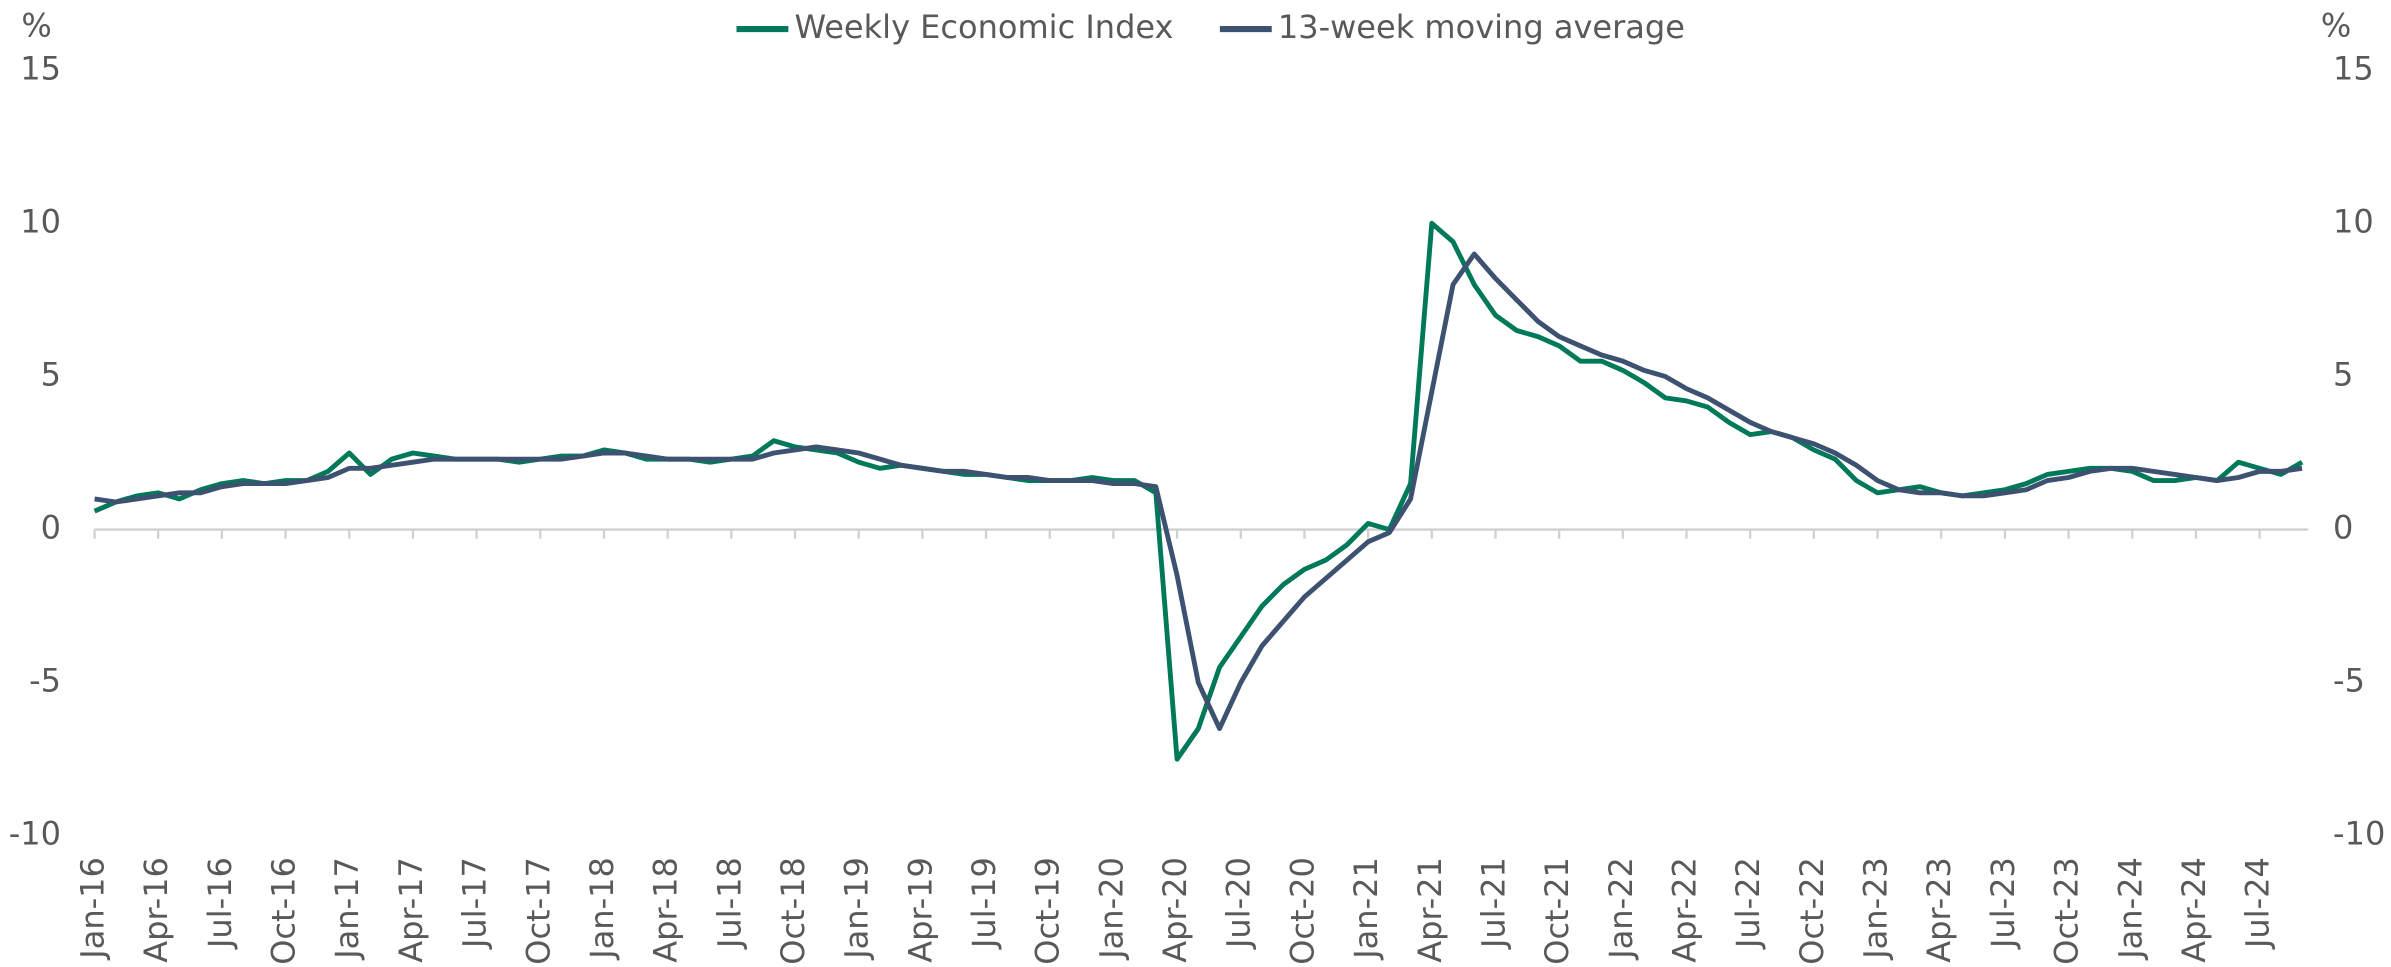  What do you see at coordinates (984, 903) in the screenshot?
I see `x-tick-label: Jul-19` at bounding box center [984, 903].